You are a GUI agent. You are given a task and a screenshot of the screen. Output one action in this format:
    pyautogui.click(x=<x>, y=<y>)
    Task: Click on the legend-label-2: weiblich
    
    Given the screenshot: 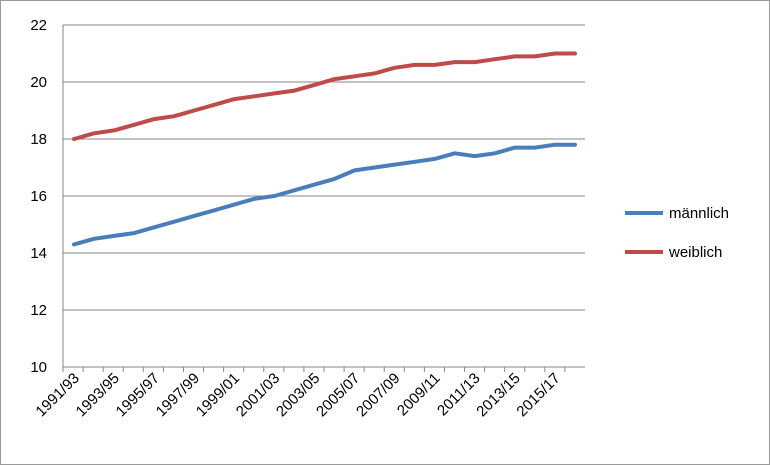 What is the action you would take?
    pyautogui.click(x=695, y=252)
    